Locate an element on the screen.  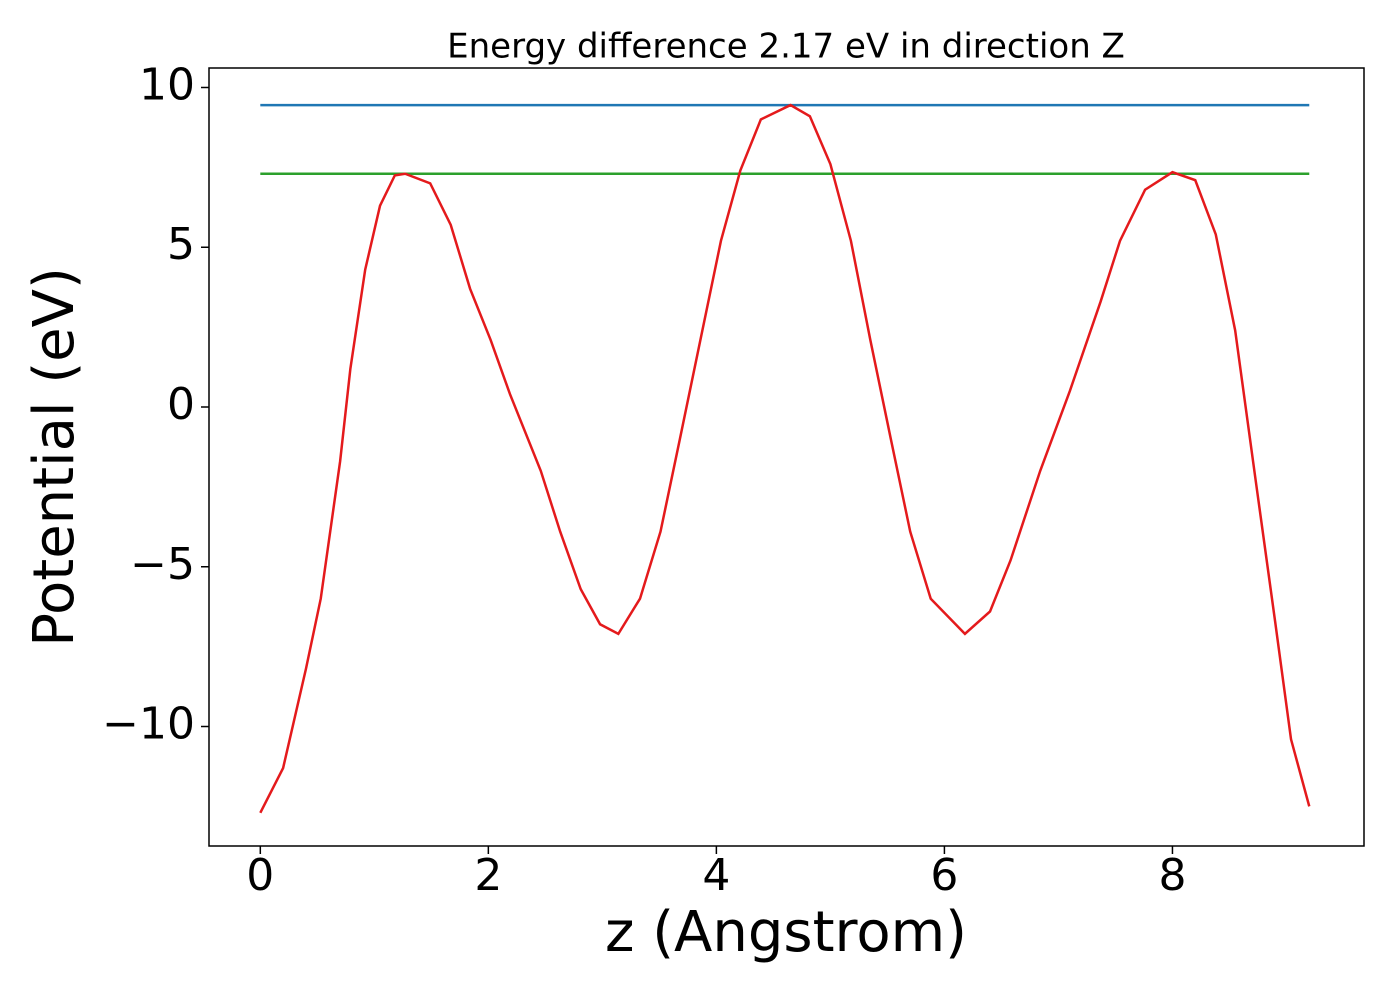
x-tick-label: 6 is located at coordinates (944, 875).